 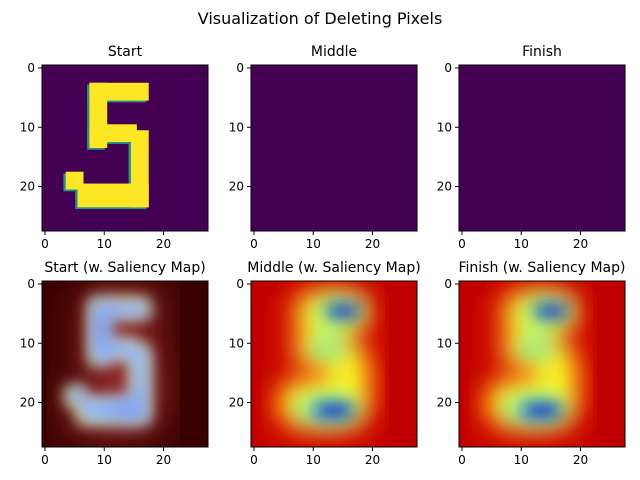 What do you see at coordinates (334, 52) in the screenshot?
I see `panel-title: Middle` at bounding box center [334, 52].